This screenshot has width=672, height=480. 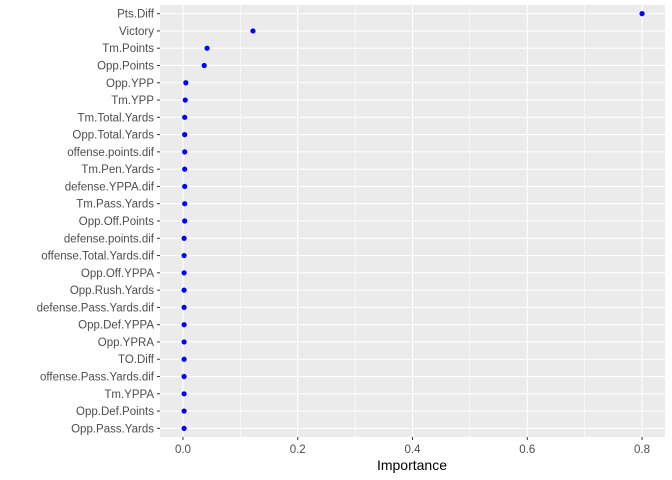 What do you see at coordinates (116, 326) in the screenshot?
I see `y-tick-label: Opp.Def.YPPA` at bounding box center [116, 326].